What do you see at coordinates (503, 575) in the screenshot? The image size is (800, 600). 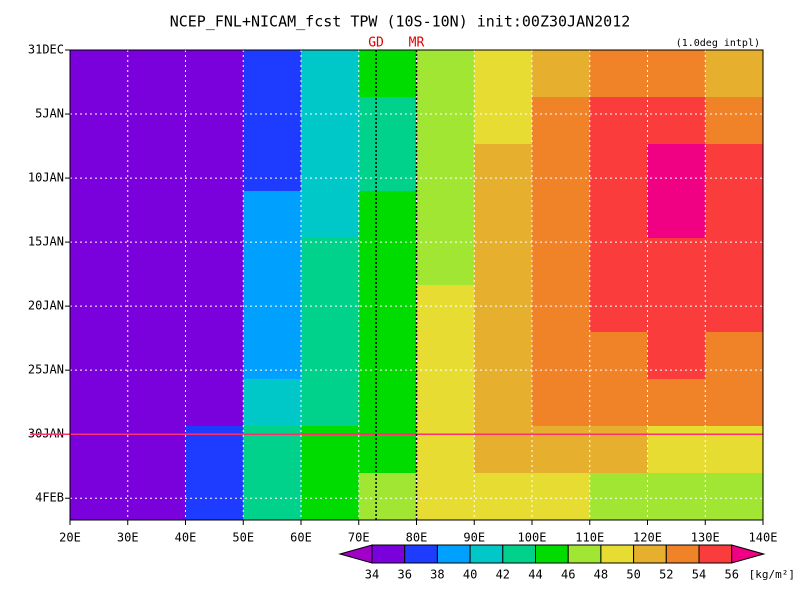 I see `colorbar-label: 42` at bounding box center [503, 575].